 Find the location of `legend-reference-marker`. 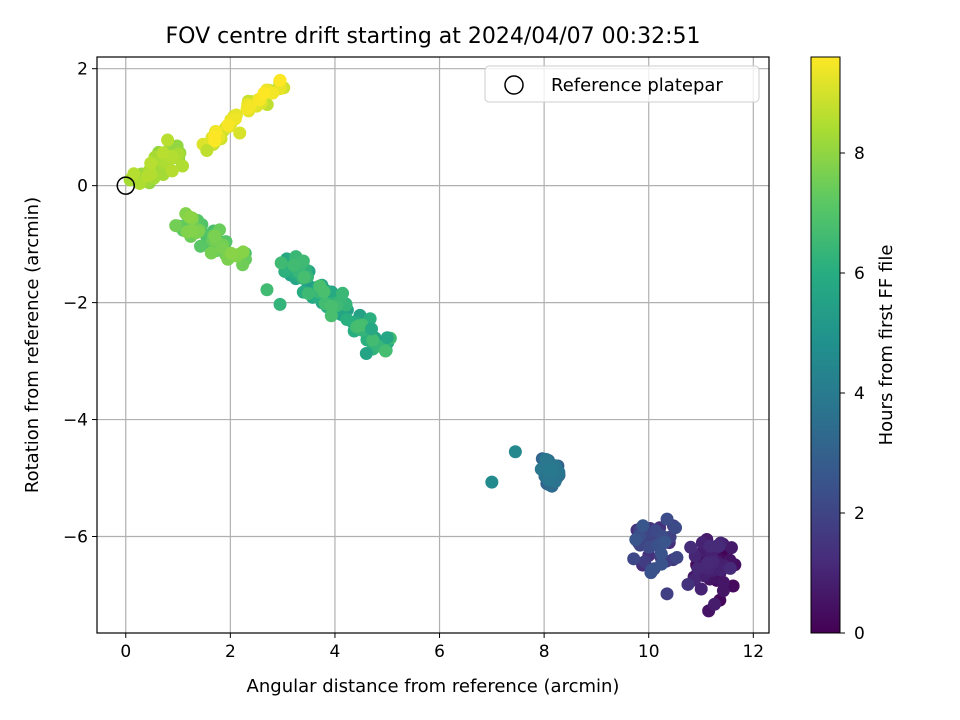

legend-reference-marker is located at coordinates (514, 85).